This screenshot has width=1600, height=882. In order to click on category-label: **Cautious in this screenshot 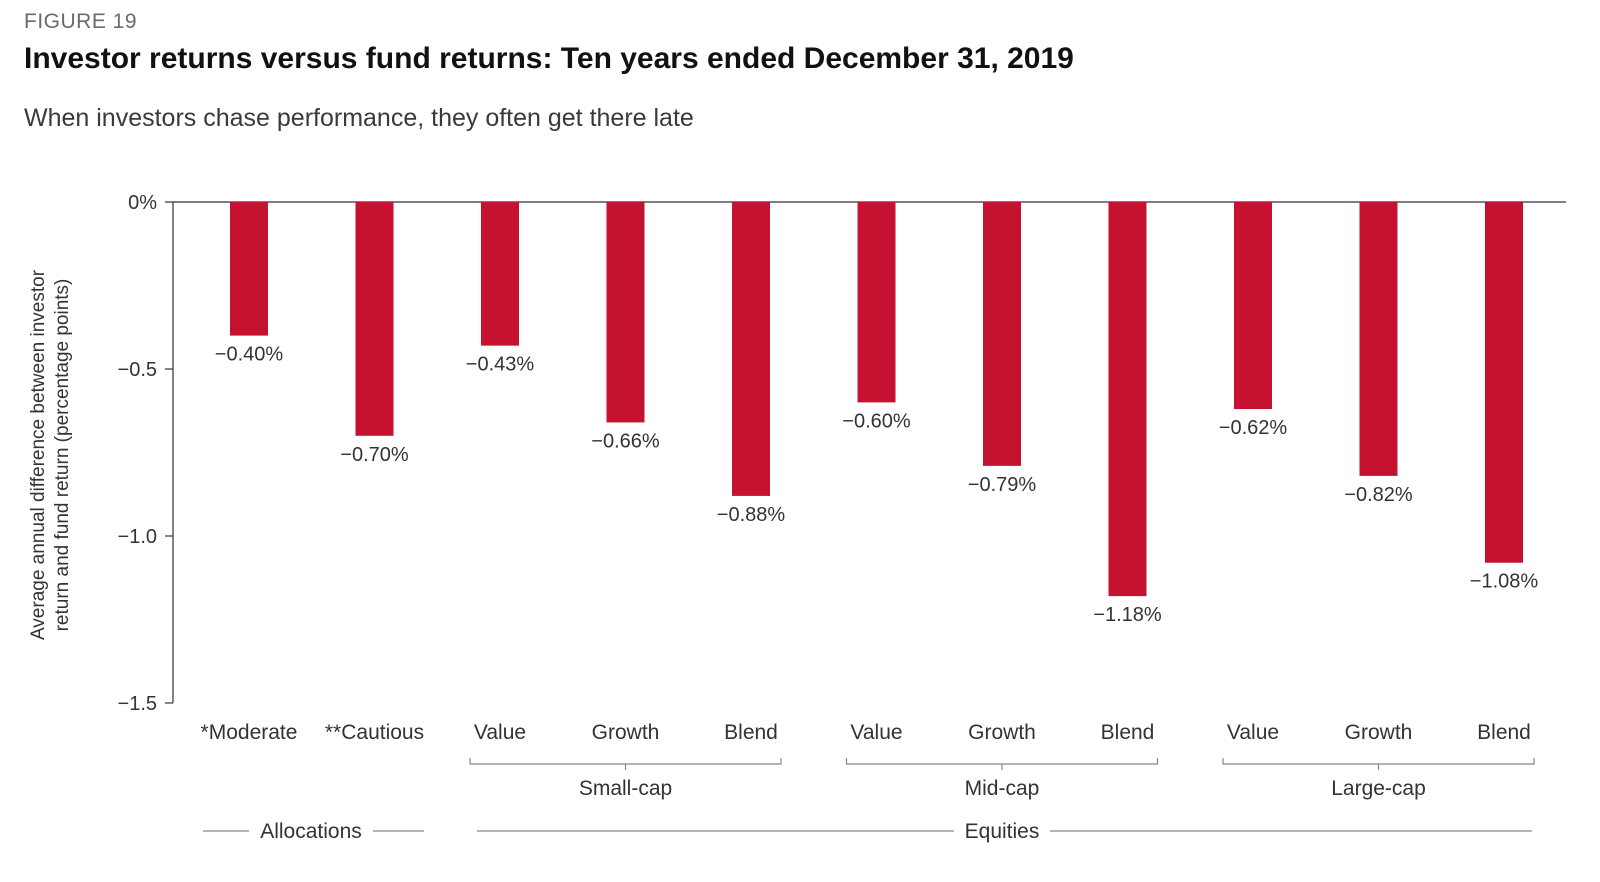, I will do `click(374, 732)`.